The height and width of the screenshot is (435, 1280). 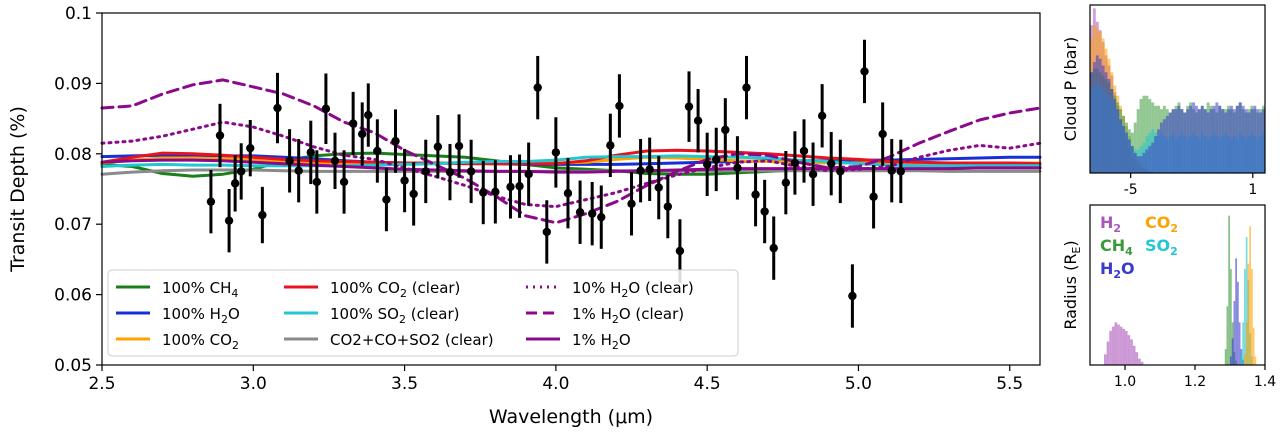 I want to click on main-x-ticks: 2.5 3.0 3.5 4.0 4.5 5.0 5.5, so click(x=555, y=379).